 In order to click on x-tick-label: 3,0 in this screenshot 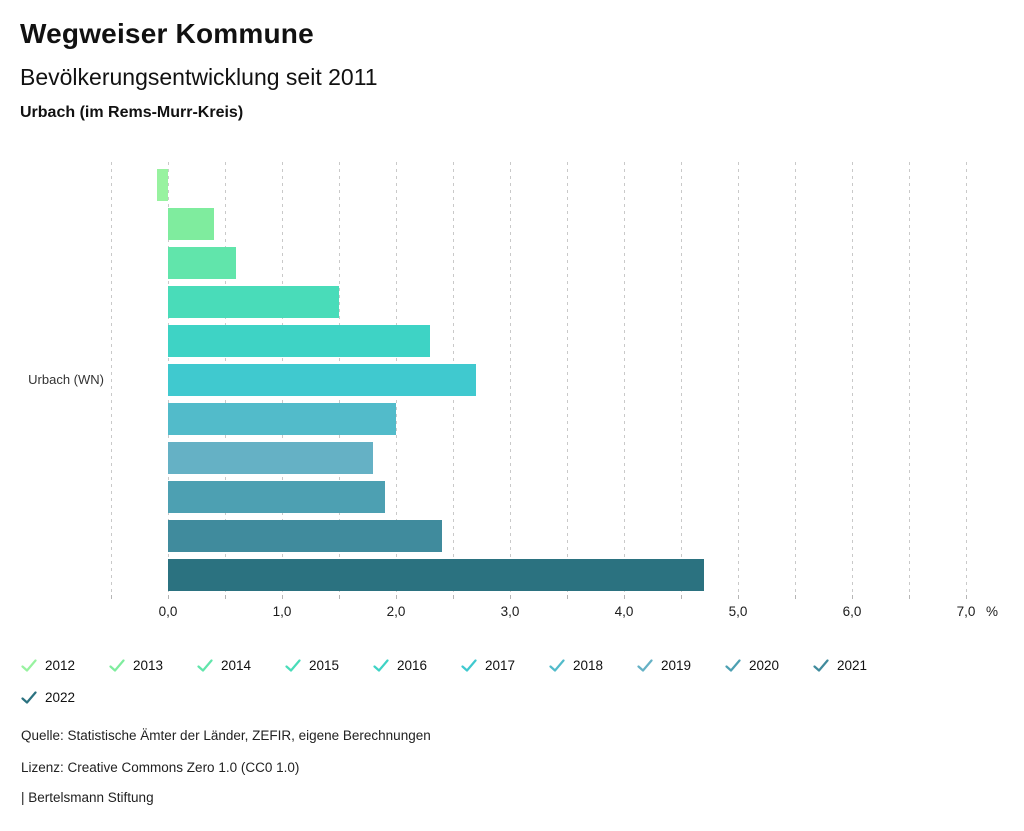, I will do `click(510, 611)`.